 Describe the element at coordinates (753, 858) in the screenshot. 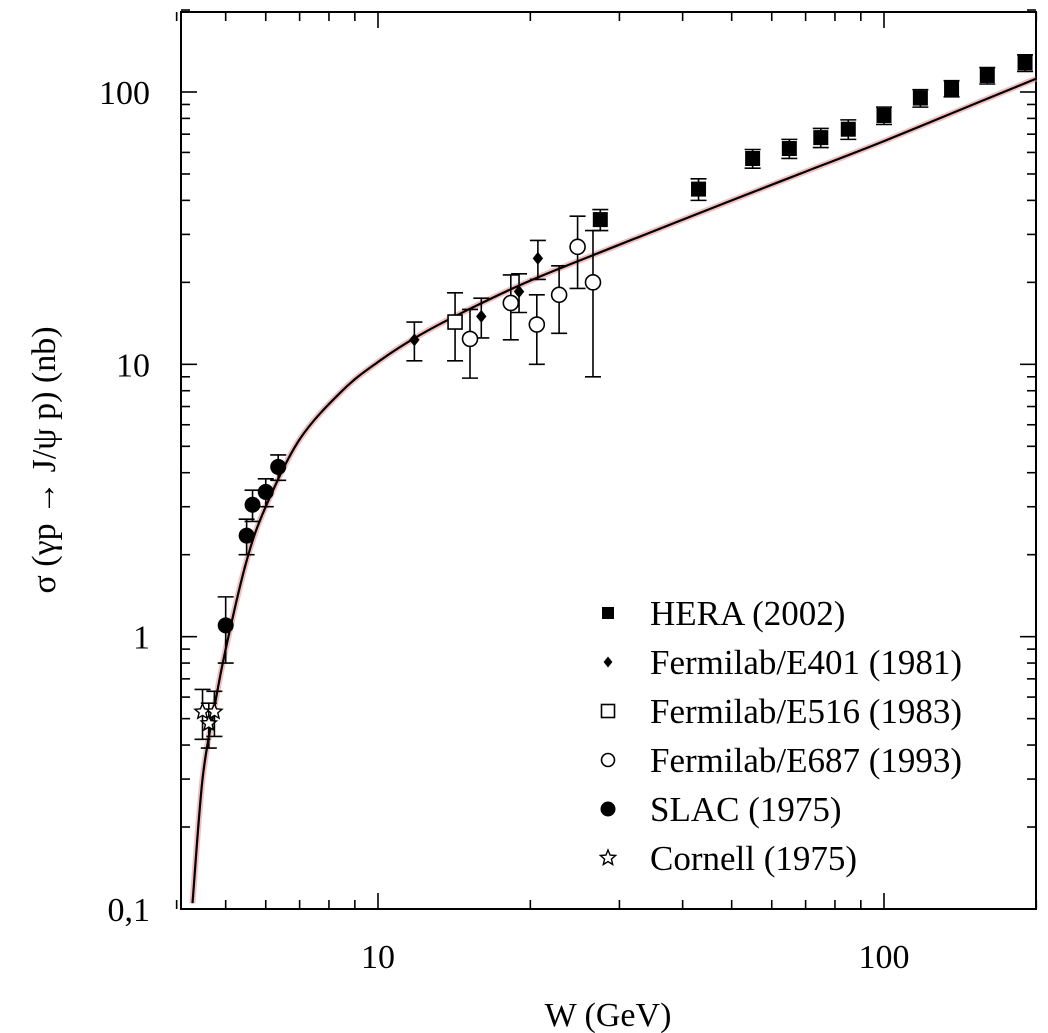

I see `legend-label: Cornell (1975)` at that location.